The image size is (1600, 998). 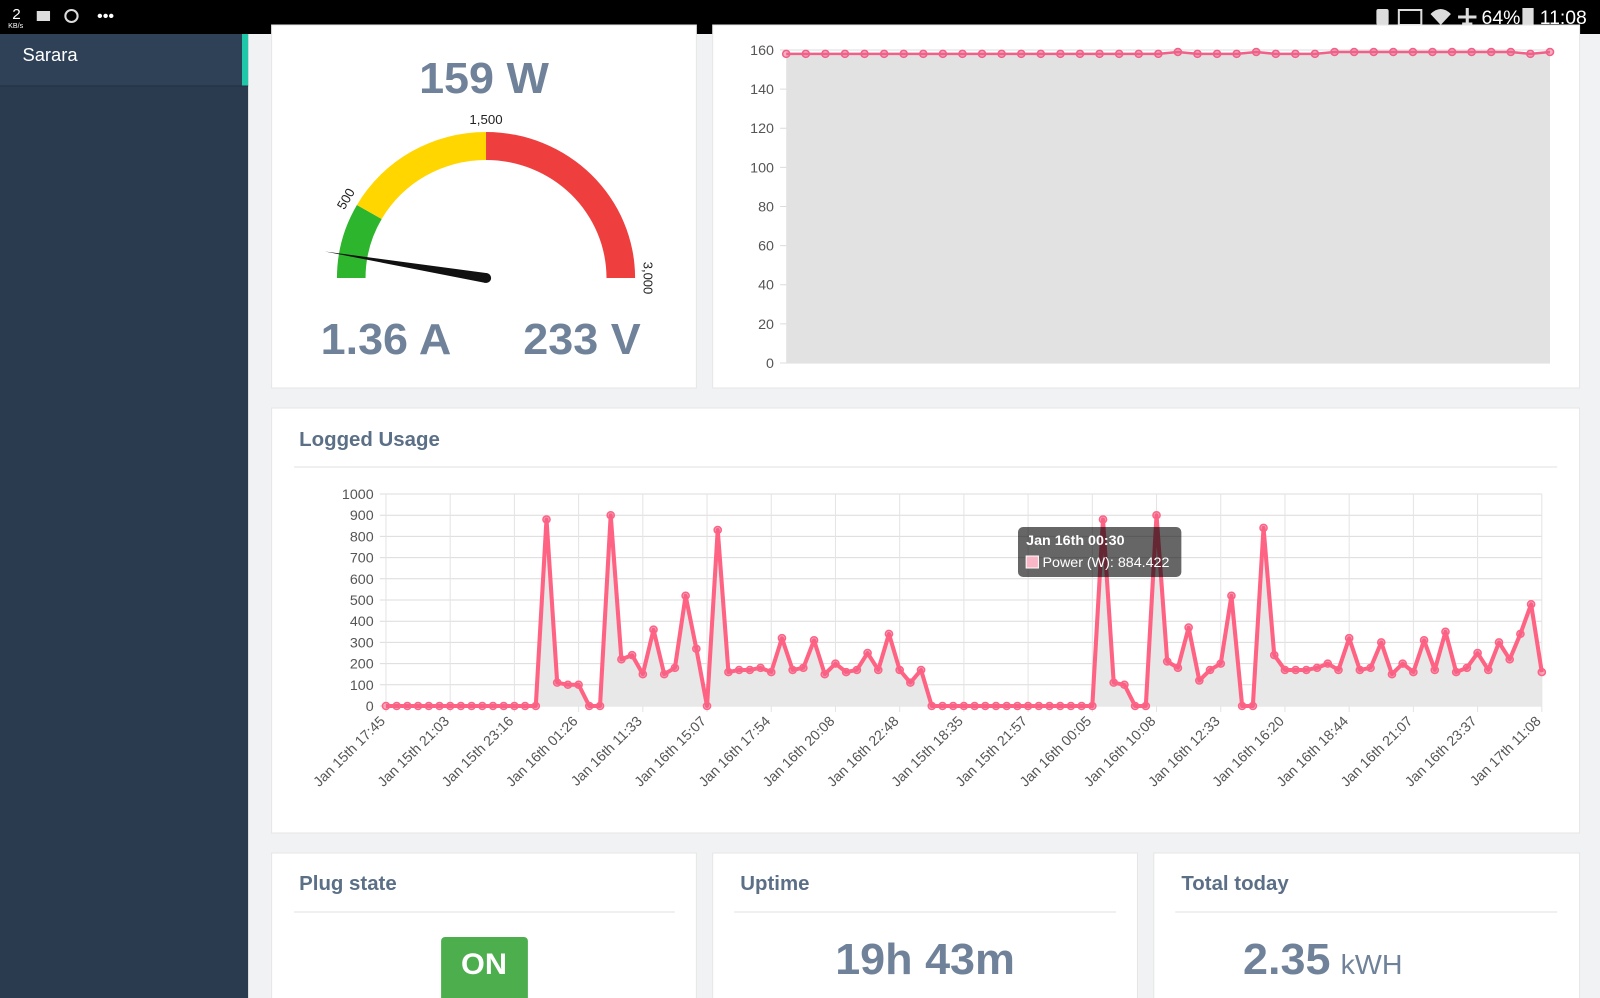 What do you see at coordinates (245, 60) in the screenshot?
I see `active-indicator` at bounding box center [245, 60].